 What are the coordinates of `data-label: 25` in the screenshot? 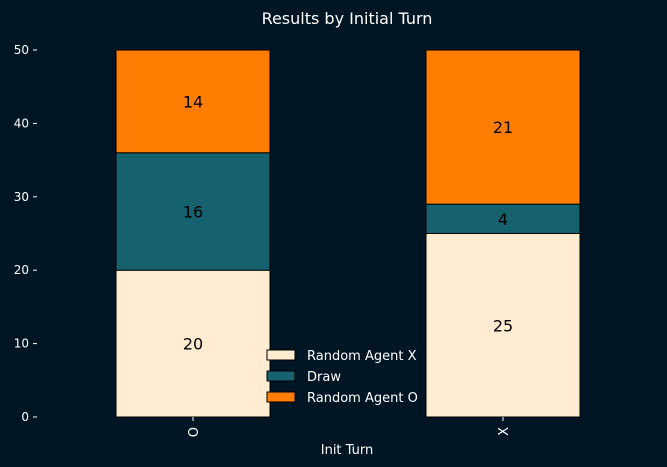 It's located at (503, 325).